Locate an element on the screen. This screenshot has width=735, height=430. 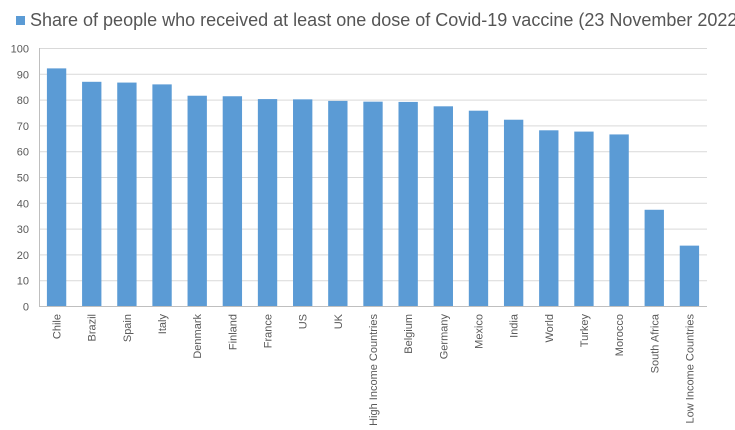
x-tick-label: Mexico is located at coordinates (479, 331).